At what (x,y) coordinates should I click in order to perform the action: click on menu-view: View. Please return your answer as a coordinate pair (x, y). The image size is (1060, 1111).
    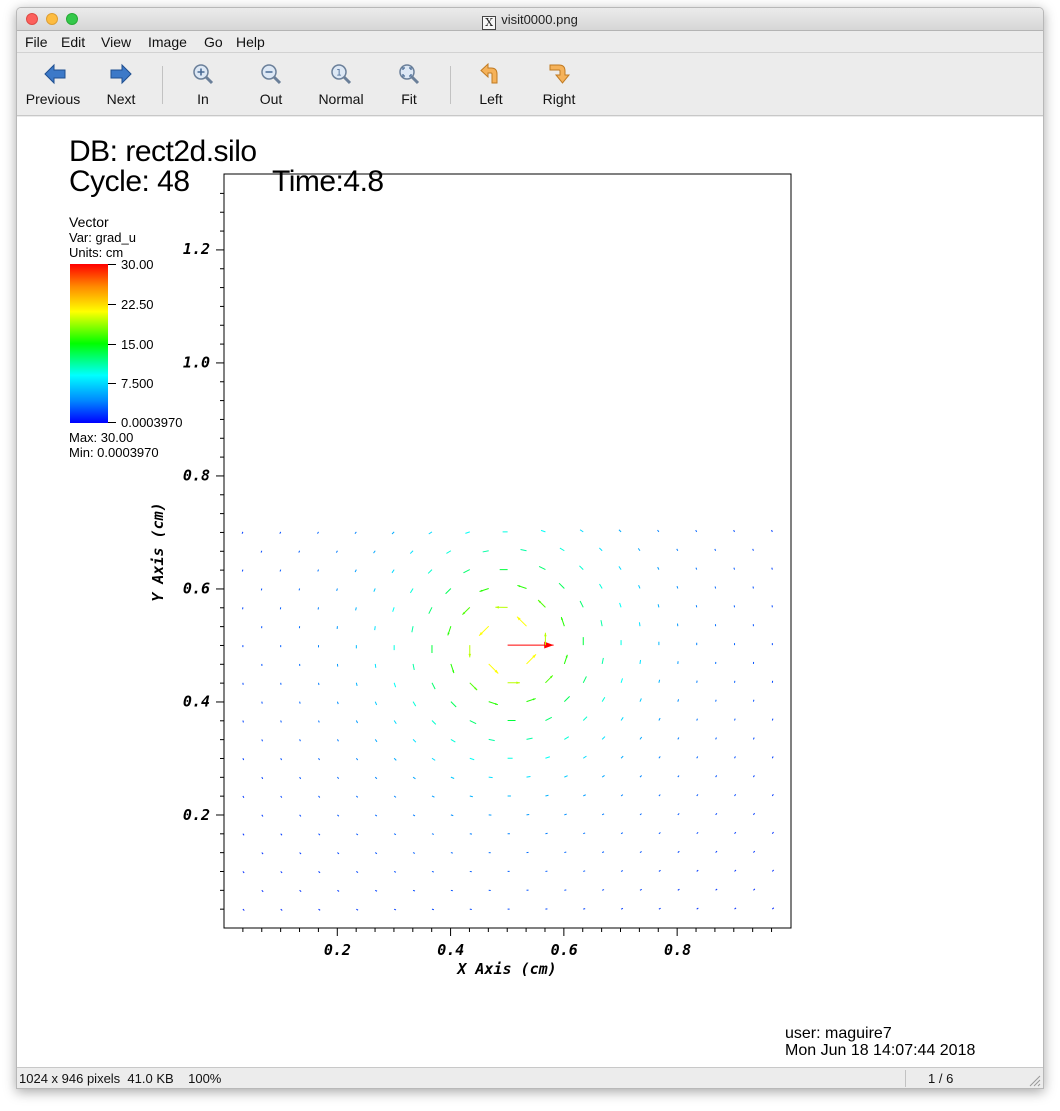
    Looking at the image, I should click on (116, 42).